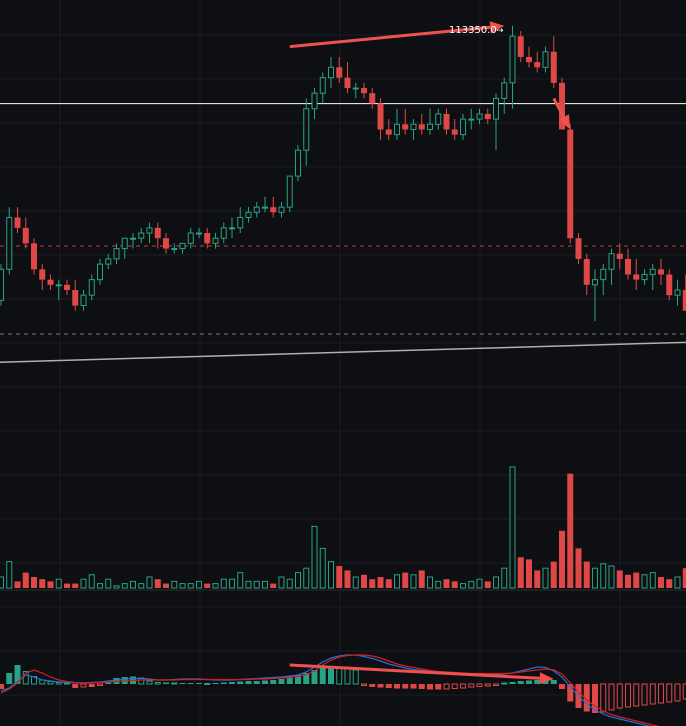 The image size is (686, 726). I want to click on arrow-to-high, so click(397, 35).